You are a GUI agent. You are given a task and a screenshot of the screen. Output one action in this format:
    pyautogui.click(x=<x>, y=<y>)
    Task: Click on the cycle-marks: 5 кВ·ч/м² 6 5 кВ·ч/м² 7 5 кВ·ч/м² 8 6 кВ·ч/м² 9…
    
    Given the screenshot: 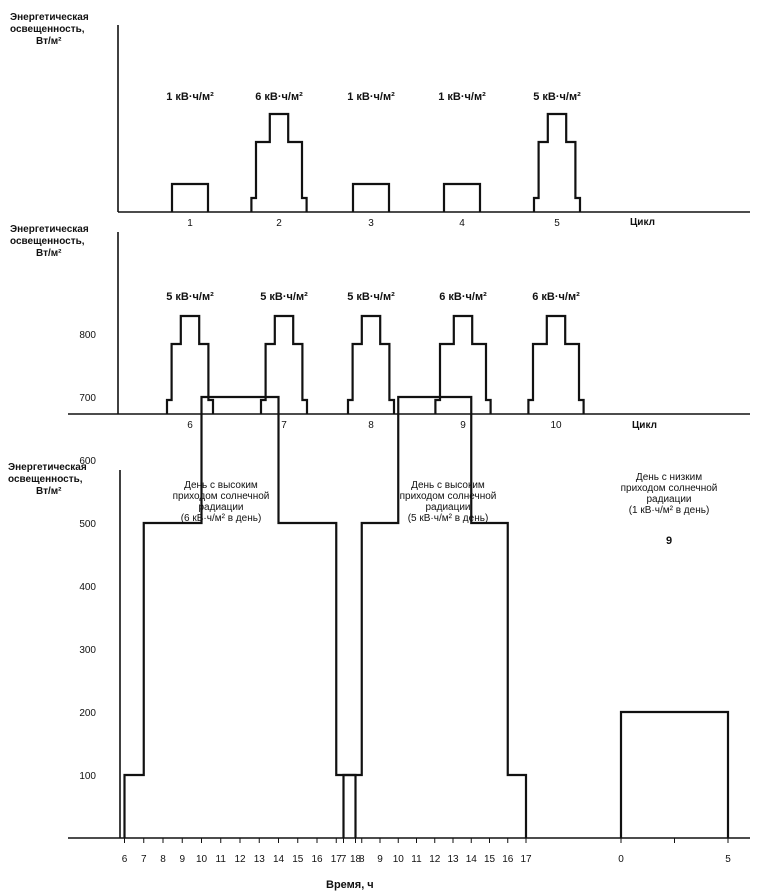 What is the action you would take?
    pyautogui.click(x=375, y=361)
    